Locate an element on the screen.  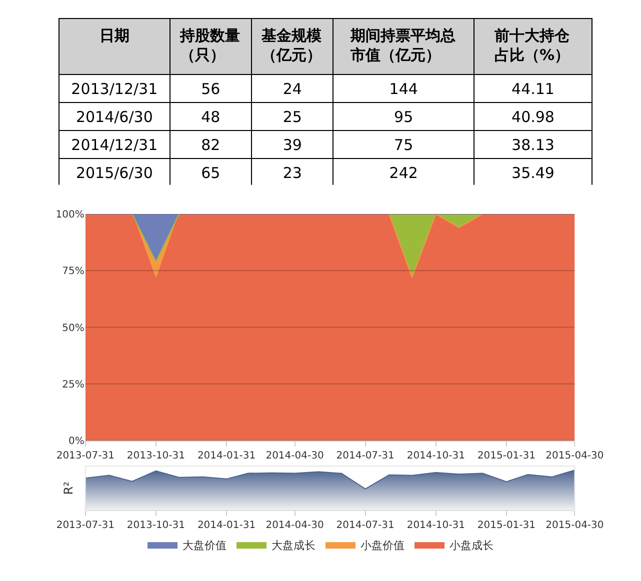
data-label: 25 is located at coordinates (292, 117).